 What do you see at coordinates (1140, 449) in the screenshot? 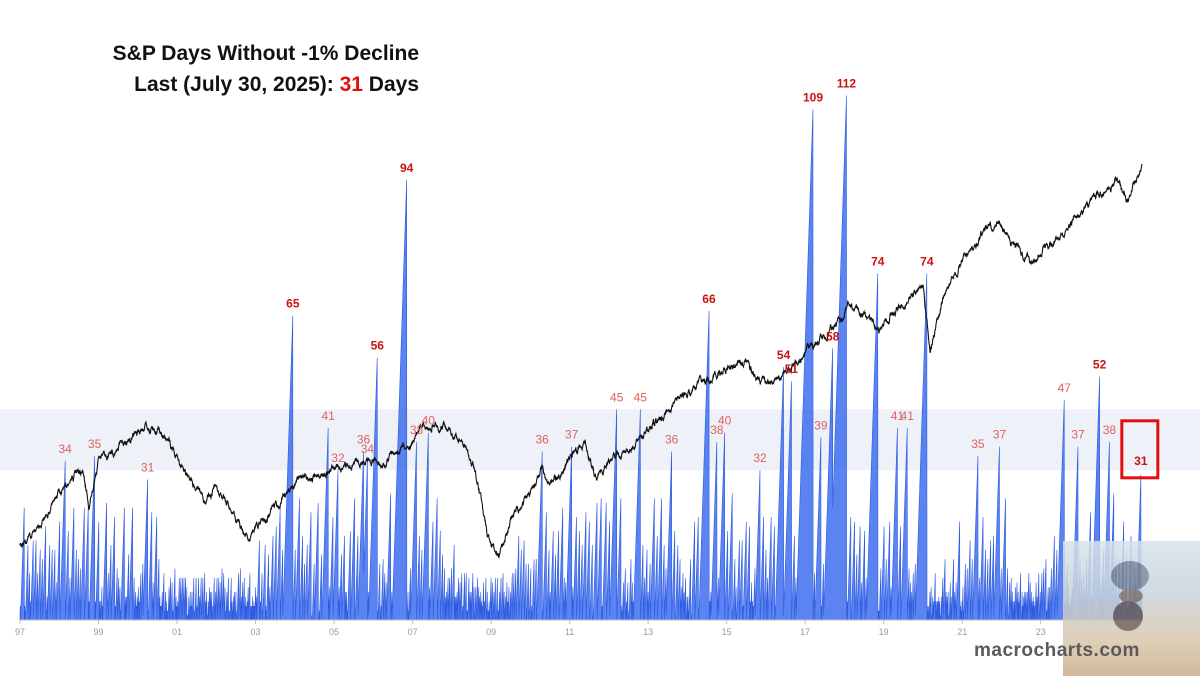
I see `latest-value-box` at bounding box center [1140, 449].